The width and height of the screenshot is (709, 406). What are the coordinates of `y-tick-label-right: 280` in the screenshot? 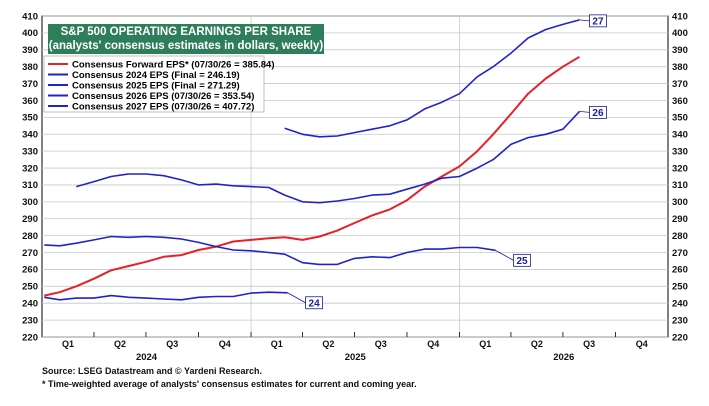 It's located at (680, 236).